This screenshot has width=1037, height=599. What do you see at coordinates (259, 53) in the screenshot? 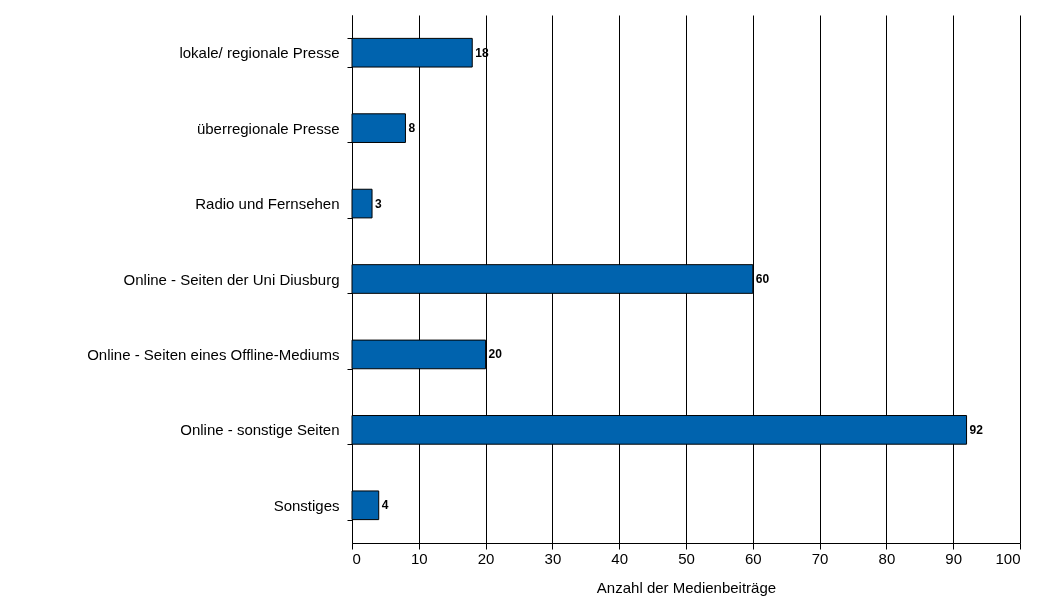
I see `y-tick-label: lokale/ regionale Presse` at bounding box center [259, 53].